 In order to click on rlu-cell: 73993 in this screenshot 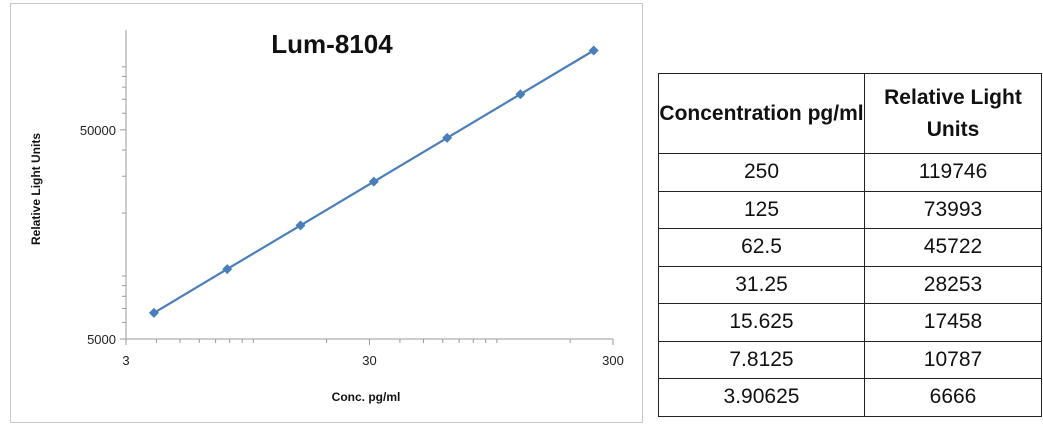, I will do `click(953, 209)`.